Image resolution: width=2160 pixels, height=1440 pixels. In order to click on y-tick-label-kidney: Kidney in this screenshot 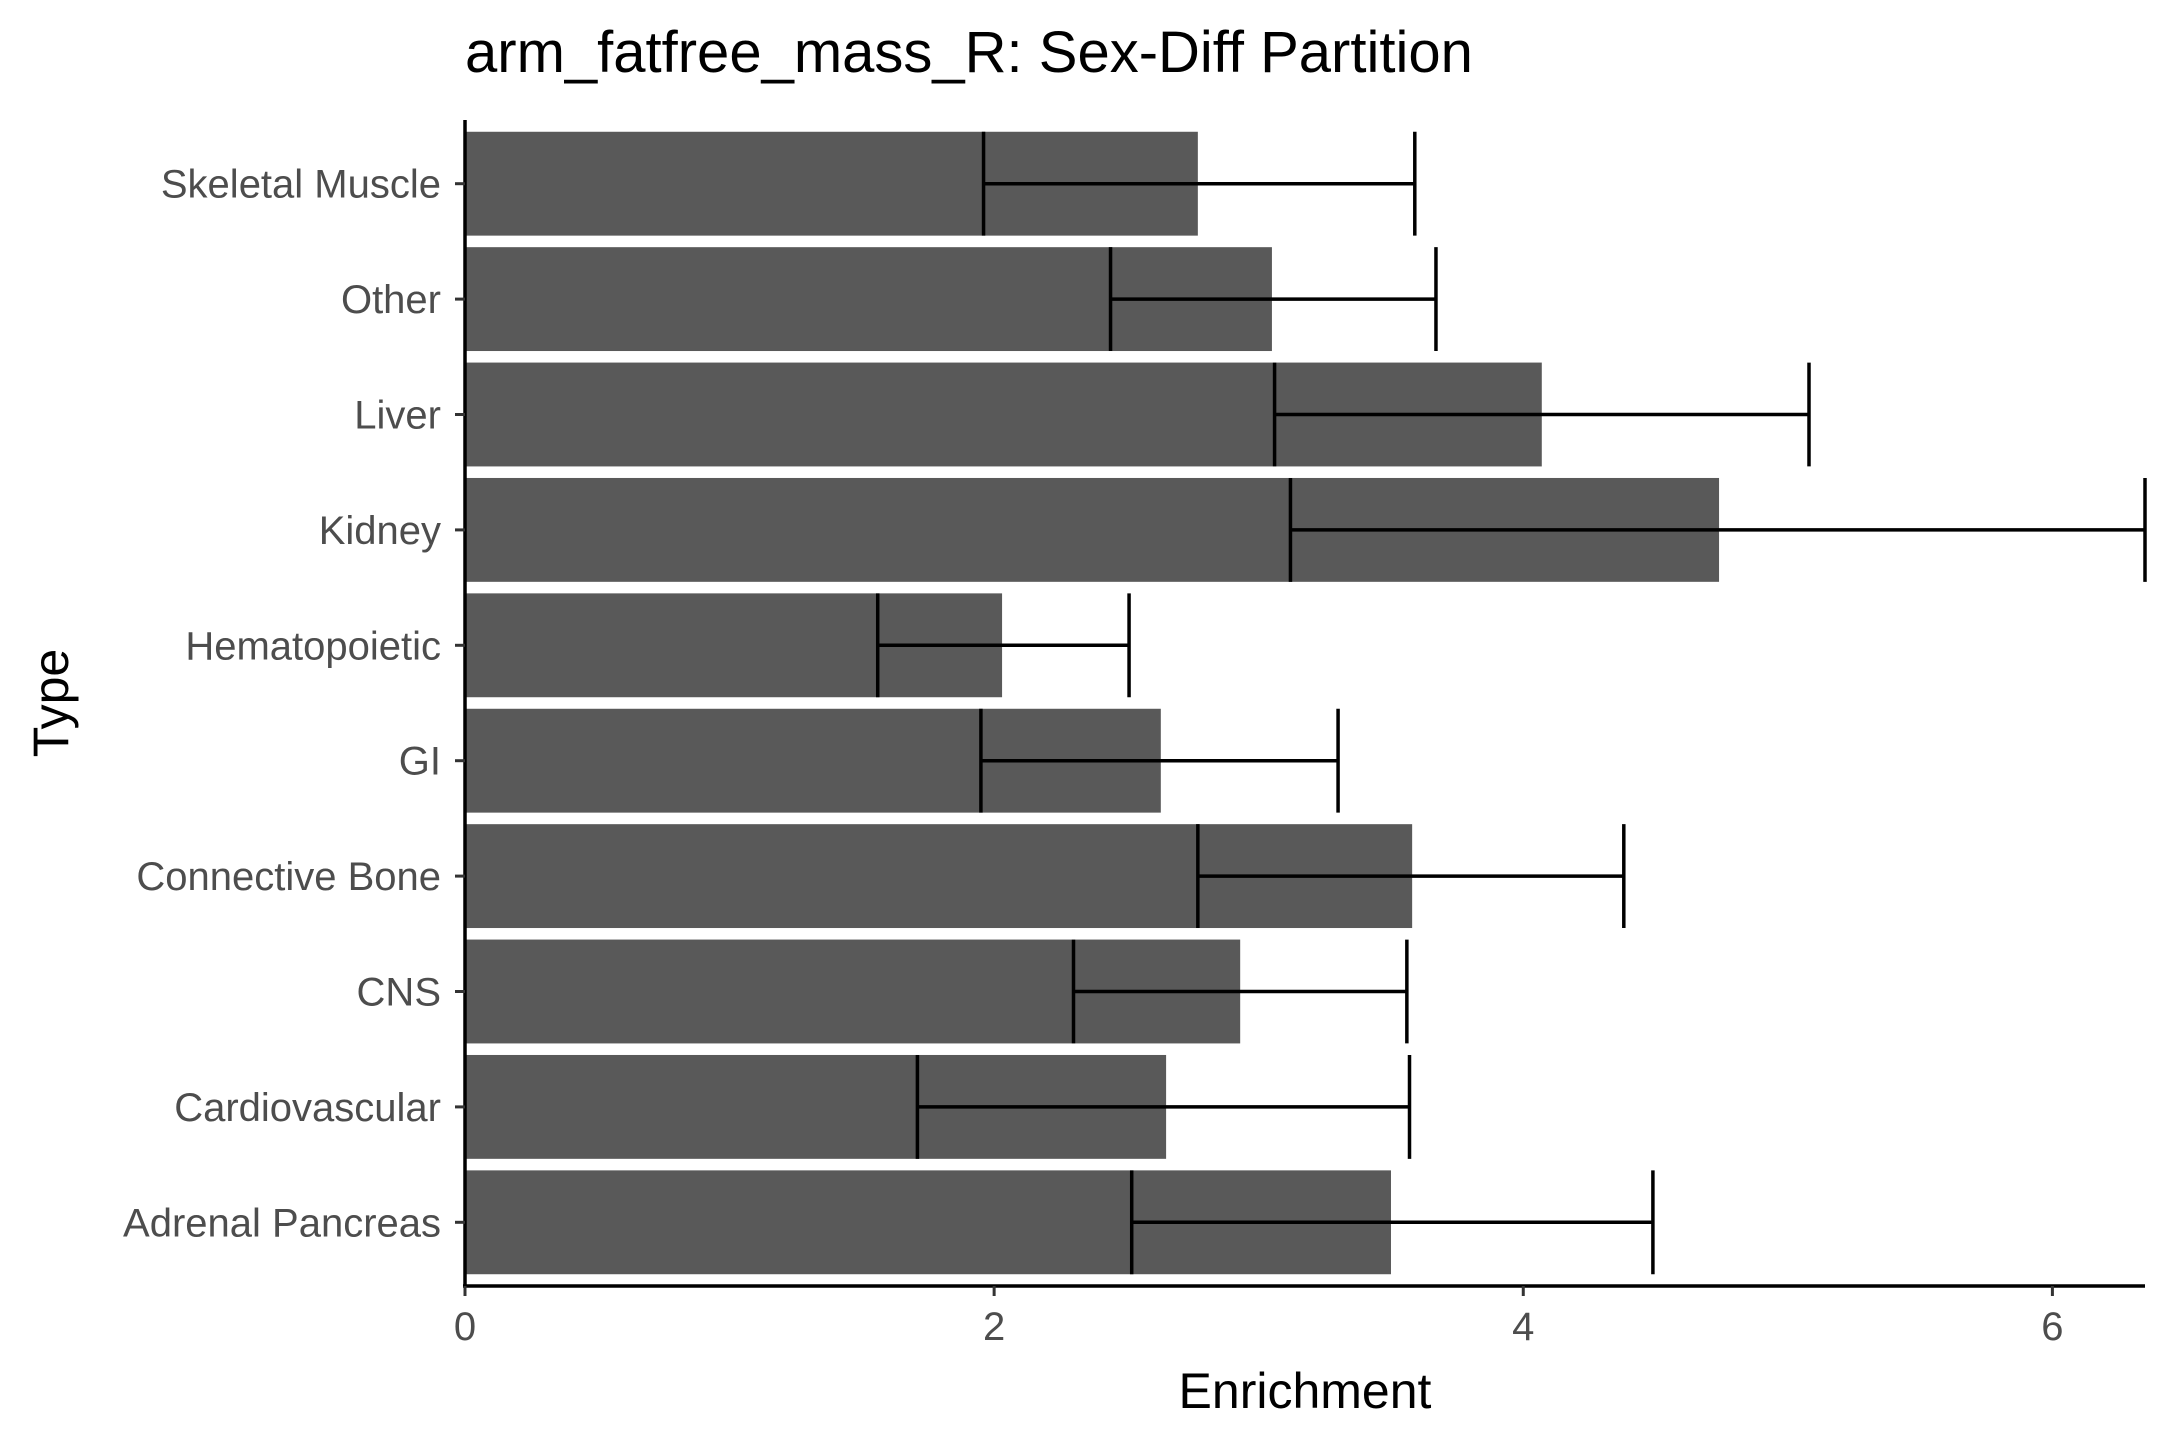, I will do `click(380, 531)`.